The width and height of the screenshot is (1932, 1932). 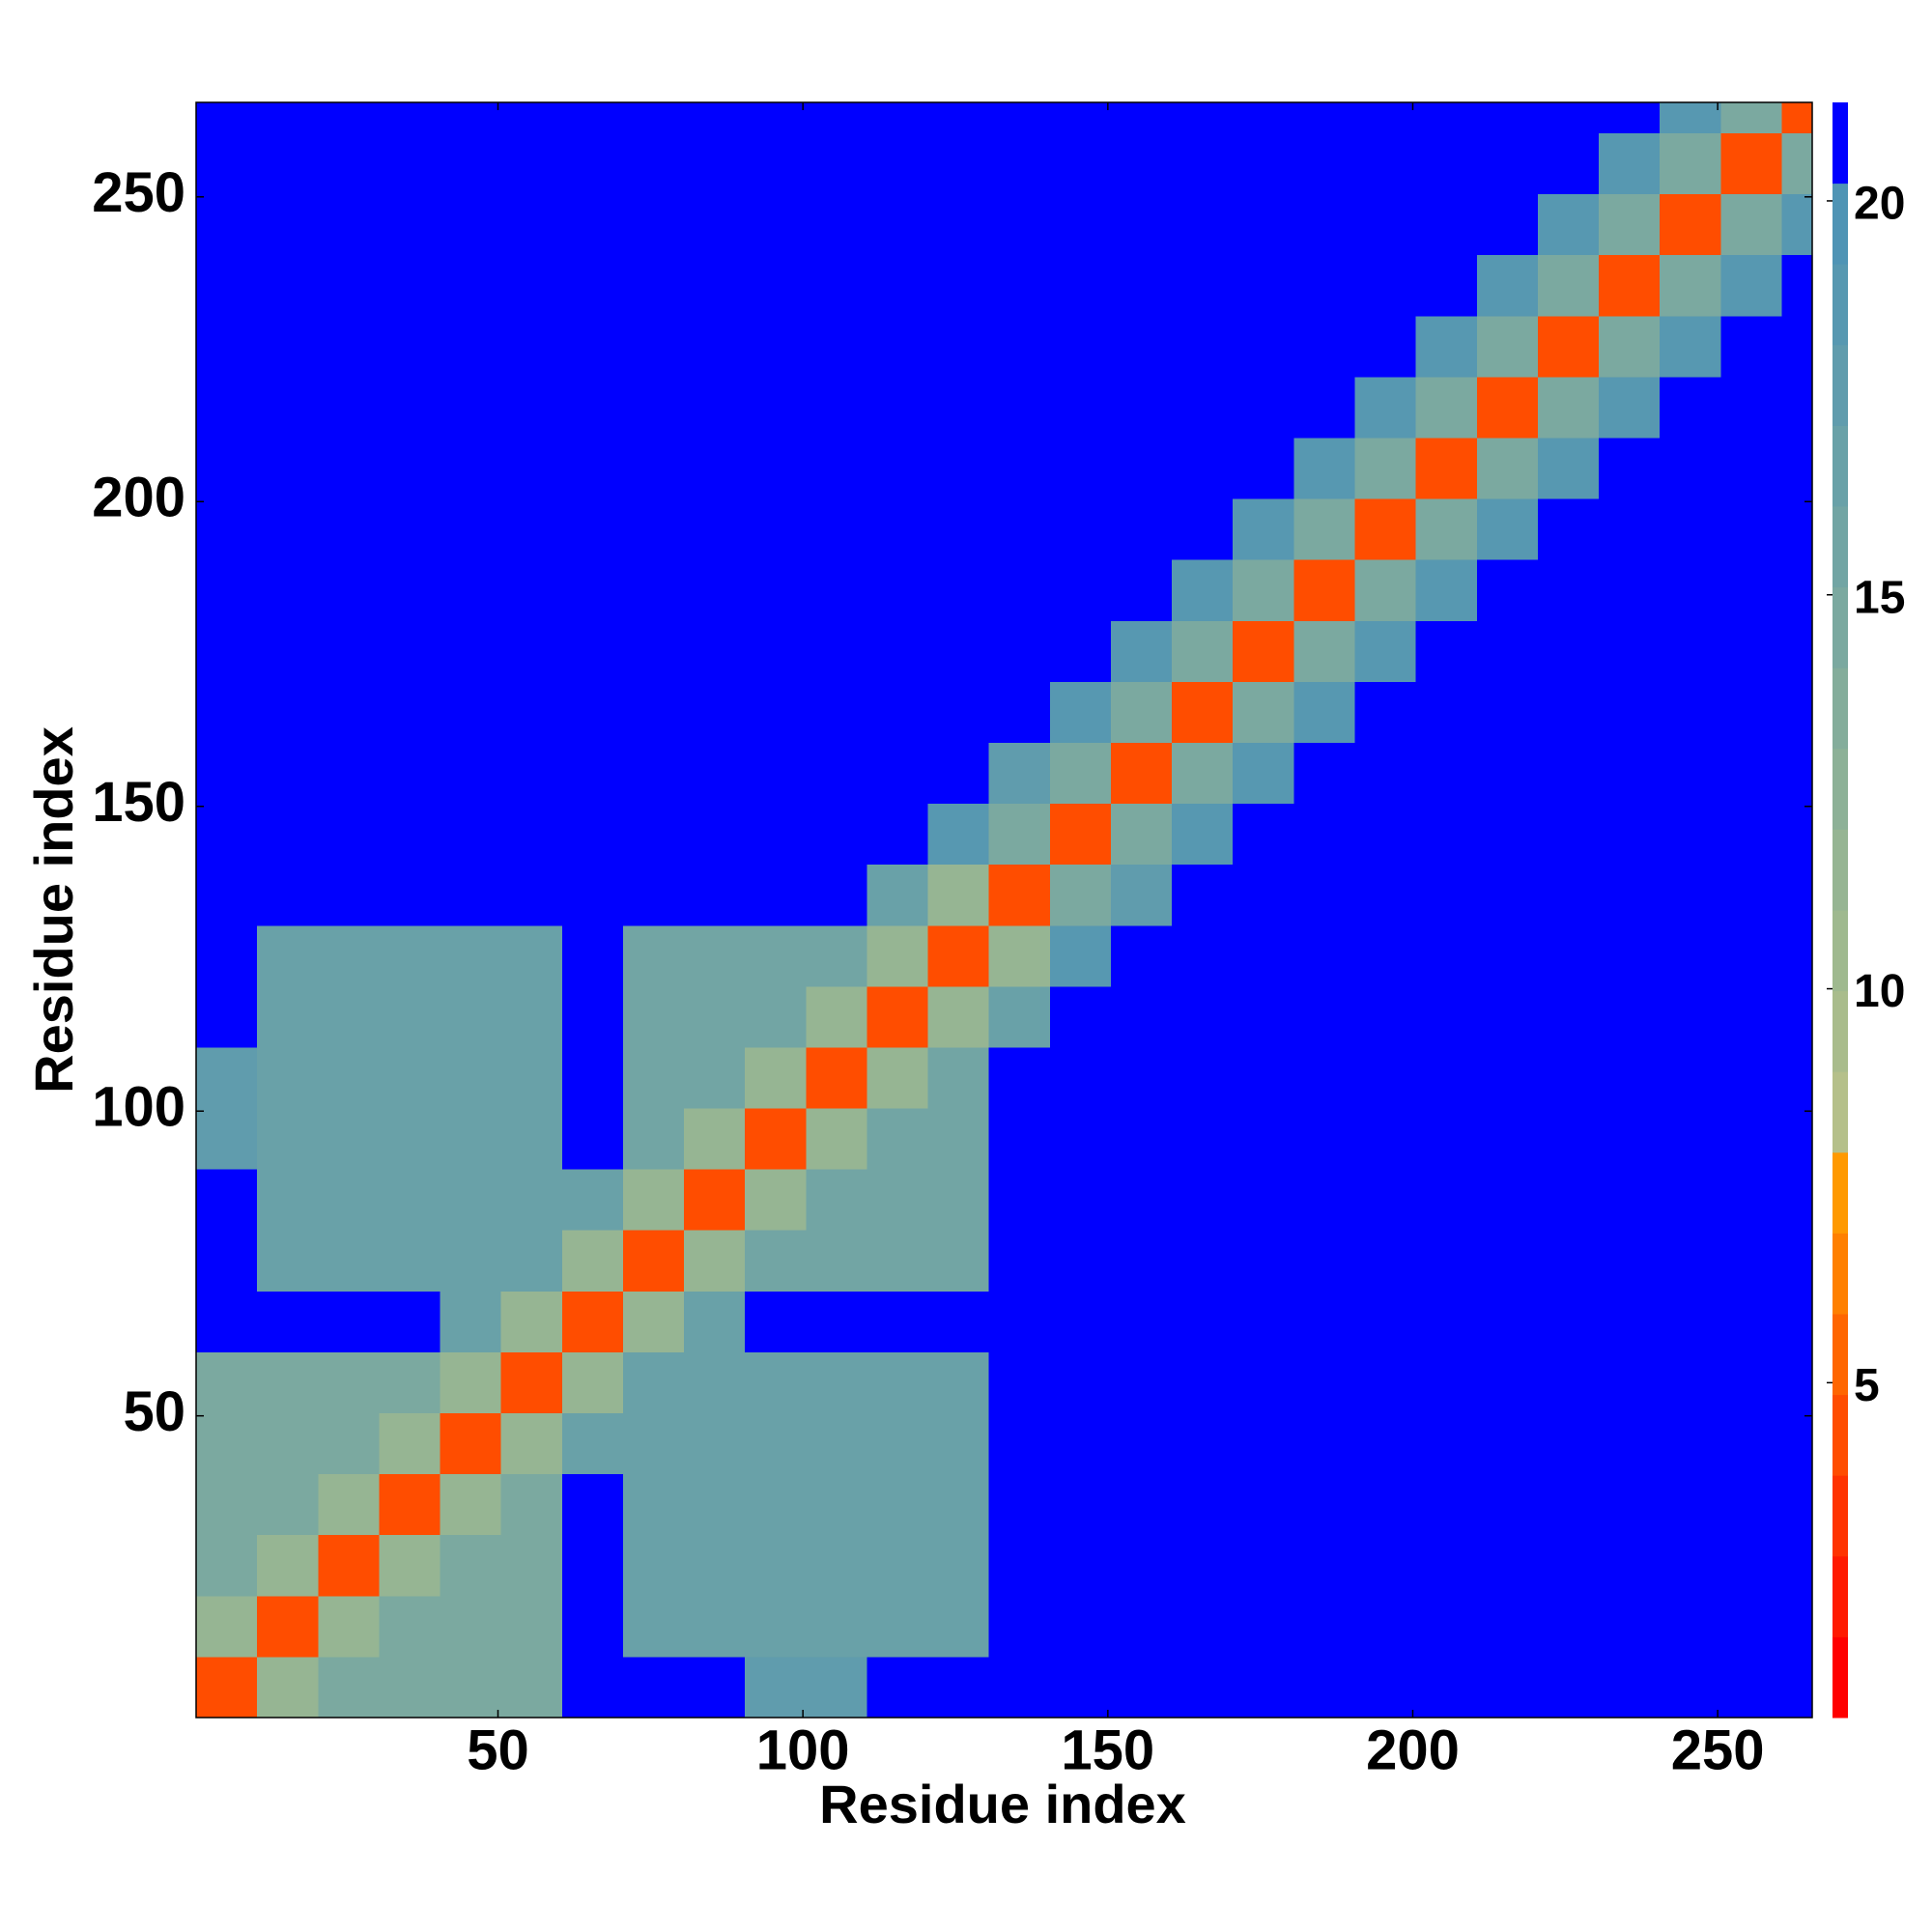 What do you see at coordinates (1718, 1750) in the screenshot?
I see `x-tick-label: 250` at bounding box center [1718, 1750].